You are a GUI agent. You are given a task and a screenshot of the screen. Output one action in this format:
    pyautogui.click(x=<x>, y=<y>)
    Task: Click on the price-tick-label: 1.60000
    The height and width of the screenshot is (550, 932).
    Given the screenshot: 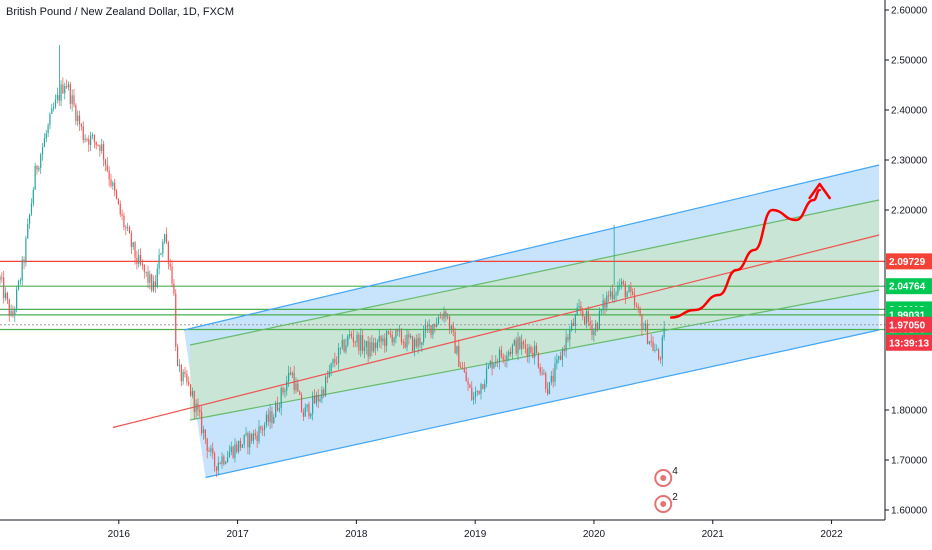 What is the action you would take?
    pyautogui.click(x=909, y=511)
    